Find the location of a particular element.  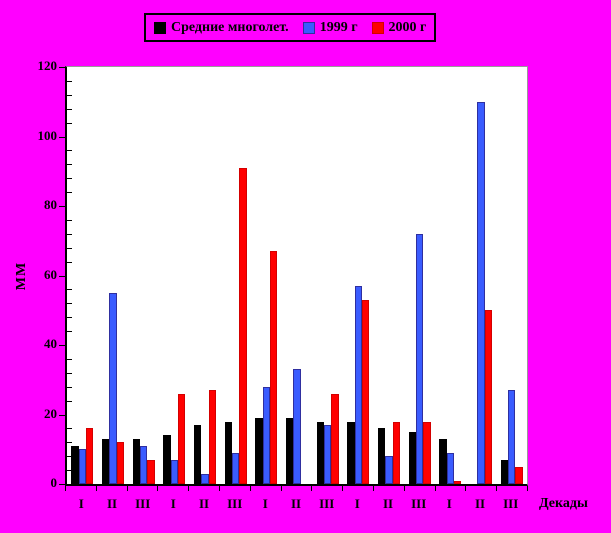

y-tick-label: 100 is located at coordinates (47, 135).